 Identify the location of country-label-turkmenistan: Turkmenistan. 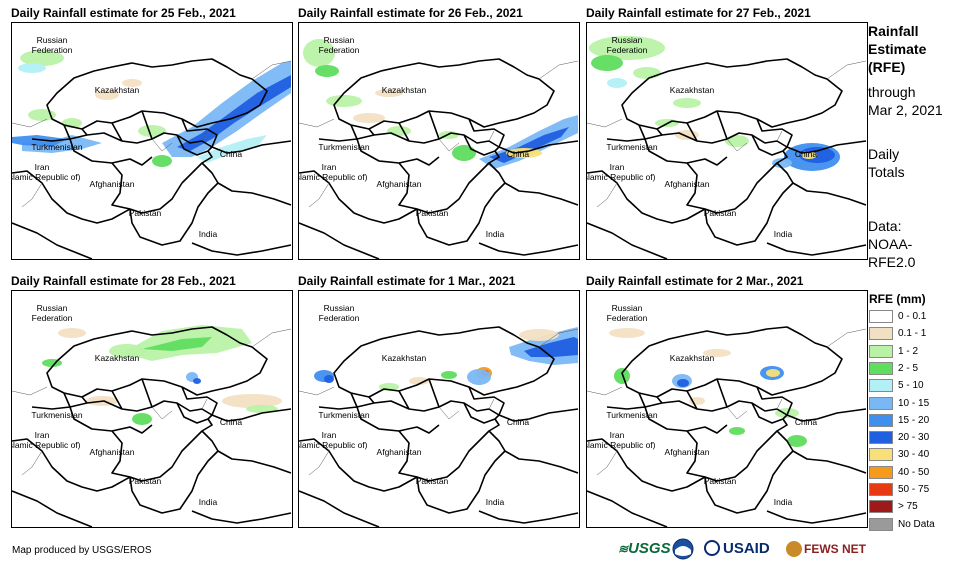
(343, 147).